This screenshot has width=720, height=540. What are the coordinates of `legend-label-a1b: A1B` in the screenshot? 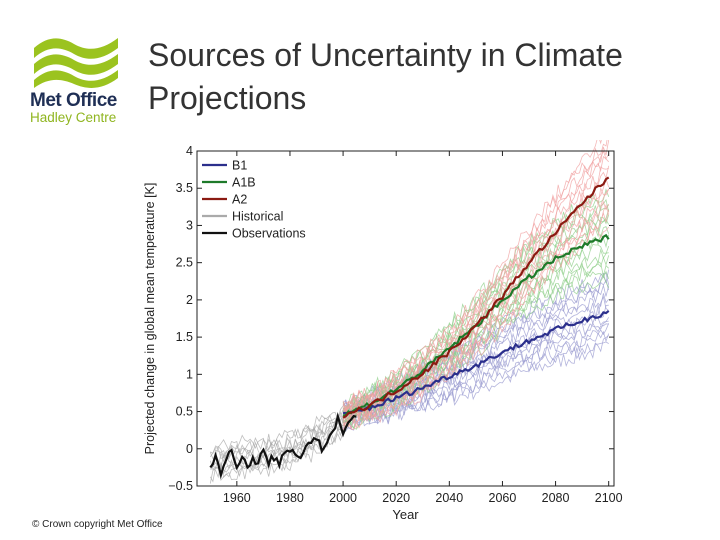 It's located at (244, 183).